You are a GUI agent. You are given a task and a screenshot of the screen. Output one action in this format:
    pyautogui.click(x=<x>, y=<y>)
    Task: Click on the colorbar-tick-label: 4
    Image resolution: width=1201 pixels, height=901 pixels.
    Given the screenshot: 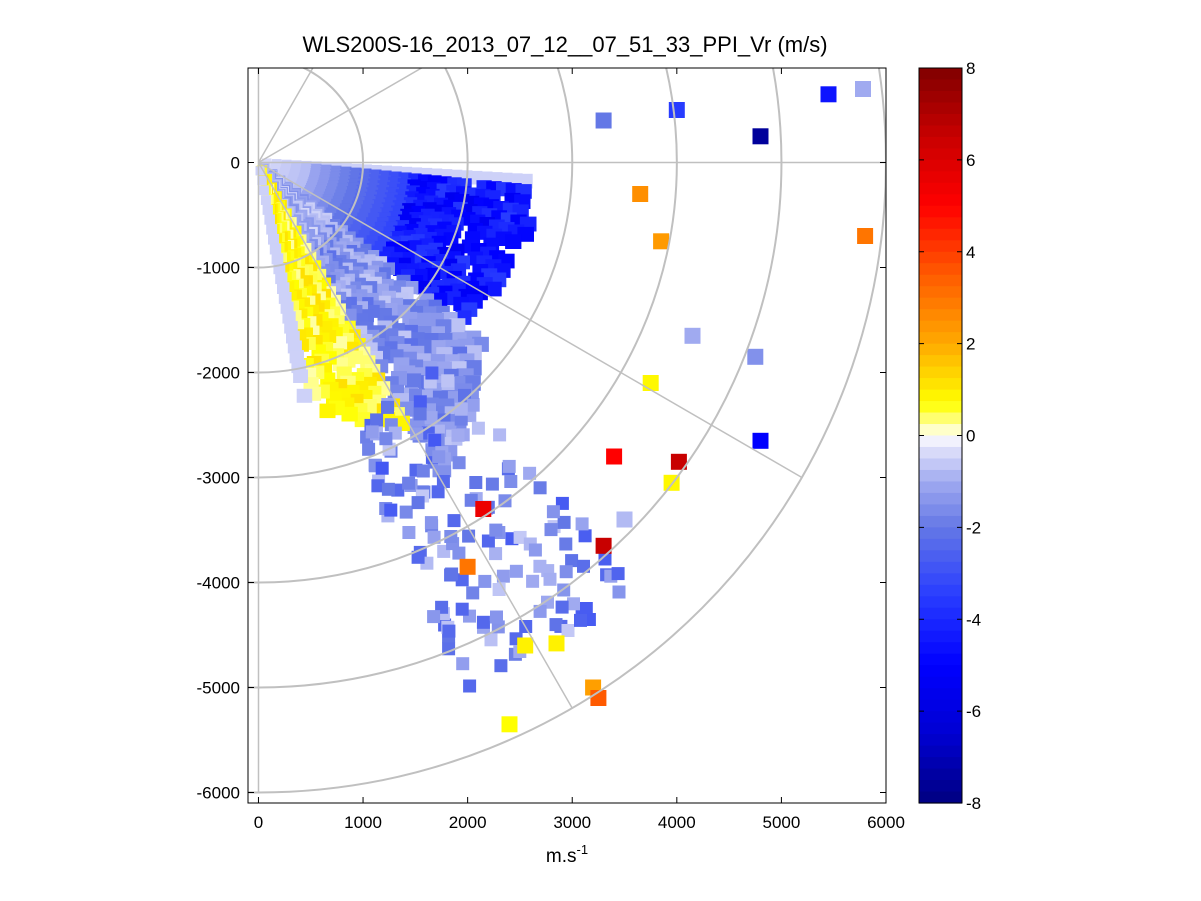 What is the action you would take?
    pyautogui.click(x=970, y=252)
    